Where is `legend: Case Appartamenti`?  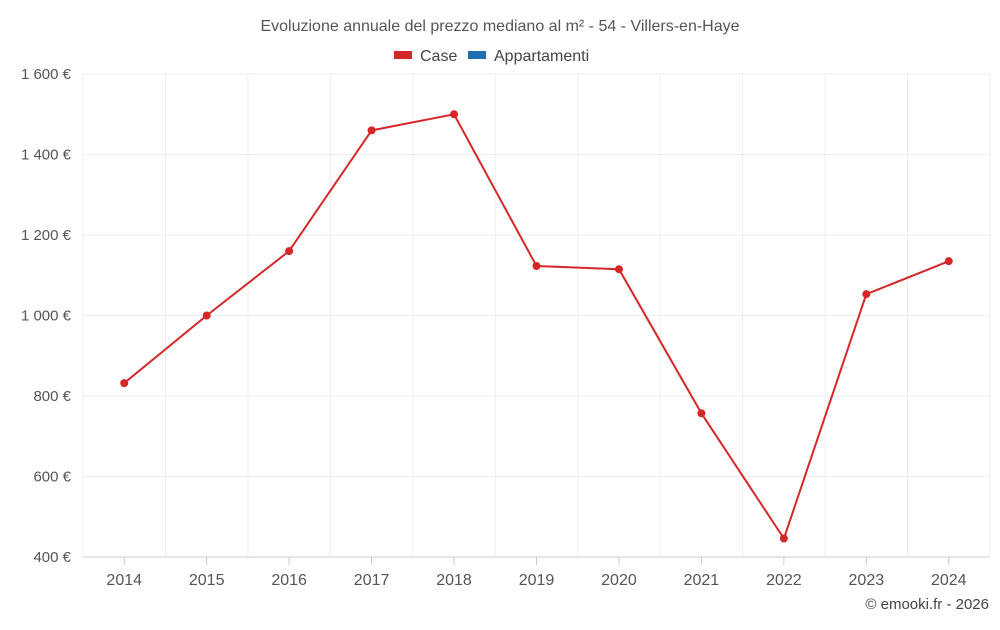
legend: Case Appartamenti is located at coordinates (491, 56).